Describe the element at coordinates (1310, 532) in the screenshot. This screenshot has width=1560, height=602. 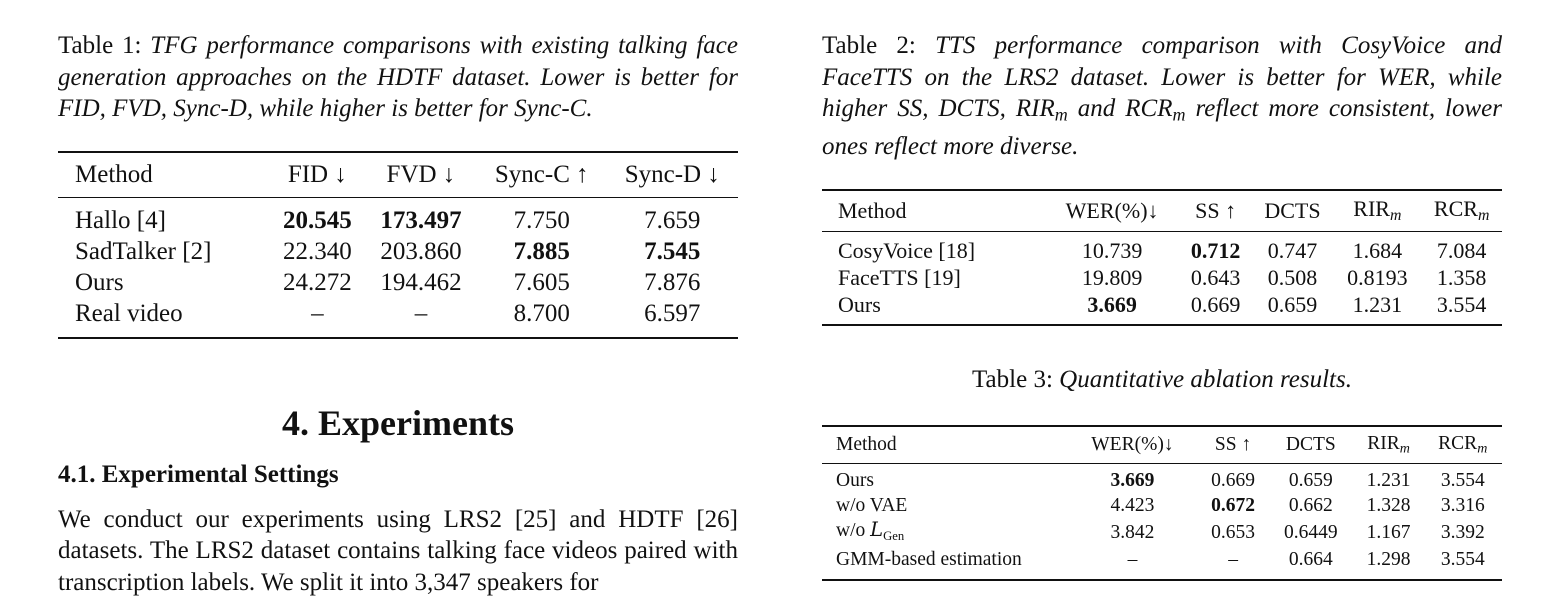
I see `cell: 0.6449` at that location.